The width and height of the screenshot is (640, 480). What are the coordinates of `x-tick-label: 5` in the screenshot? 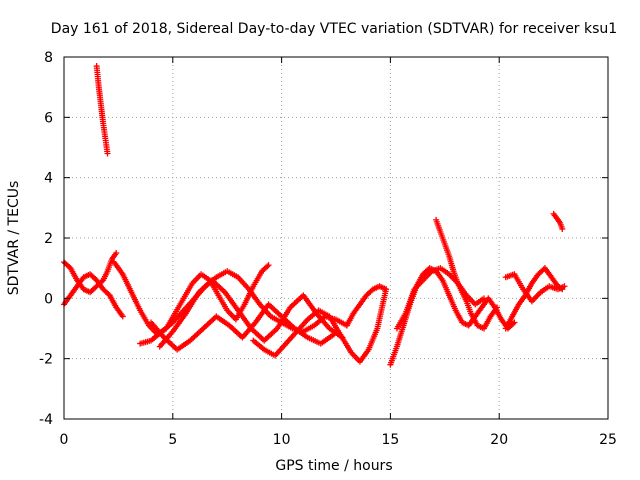 It's located at (172, 440).